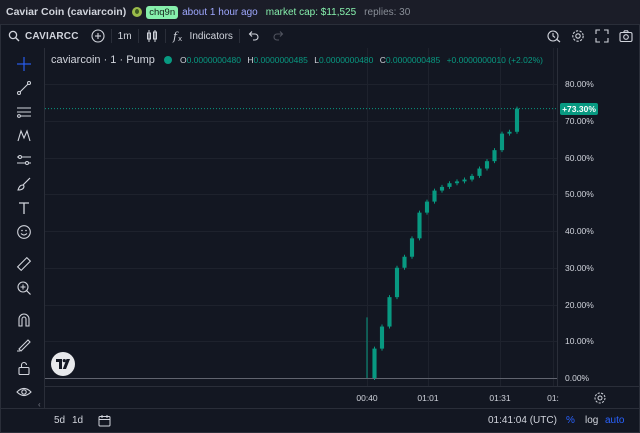 This screenshot has height=433, width=640. What do you see at coordinates (280, 60) in the screenshot?
I see `high-value: 0.0000000485` at bounding box center [280, 60].